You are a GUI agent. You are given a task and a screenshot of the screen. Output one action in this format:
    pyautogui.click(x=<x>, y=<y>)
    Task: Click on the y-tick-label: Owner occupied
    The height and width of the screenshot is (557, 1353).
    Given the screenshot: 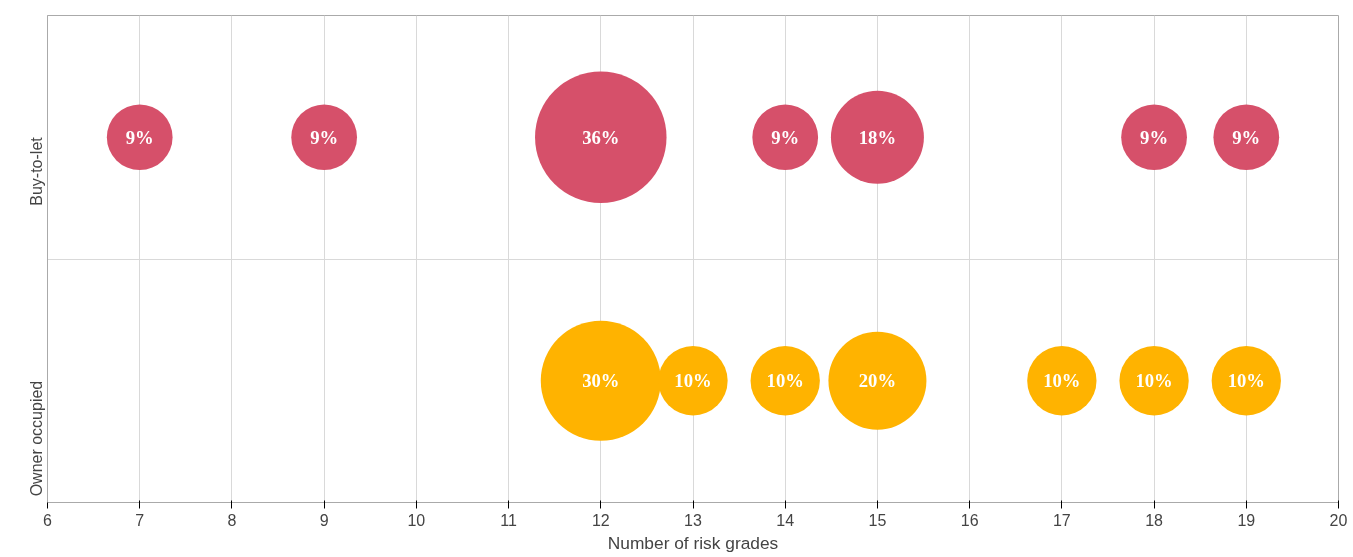 What is the action you would take?
    pyautogui.click(x=36, y=438)
    